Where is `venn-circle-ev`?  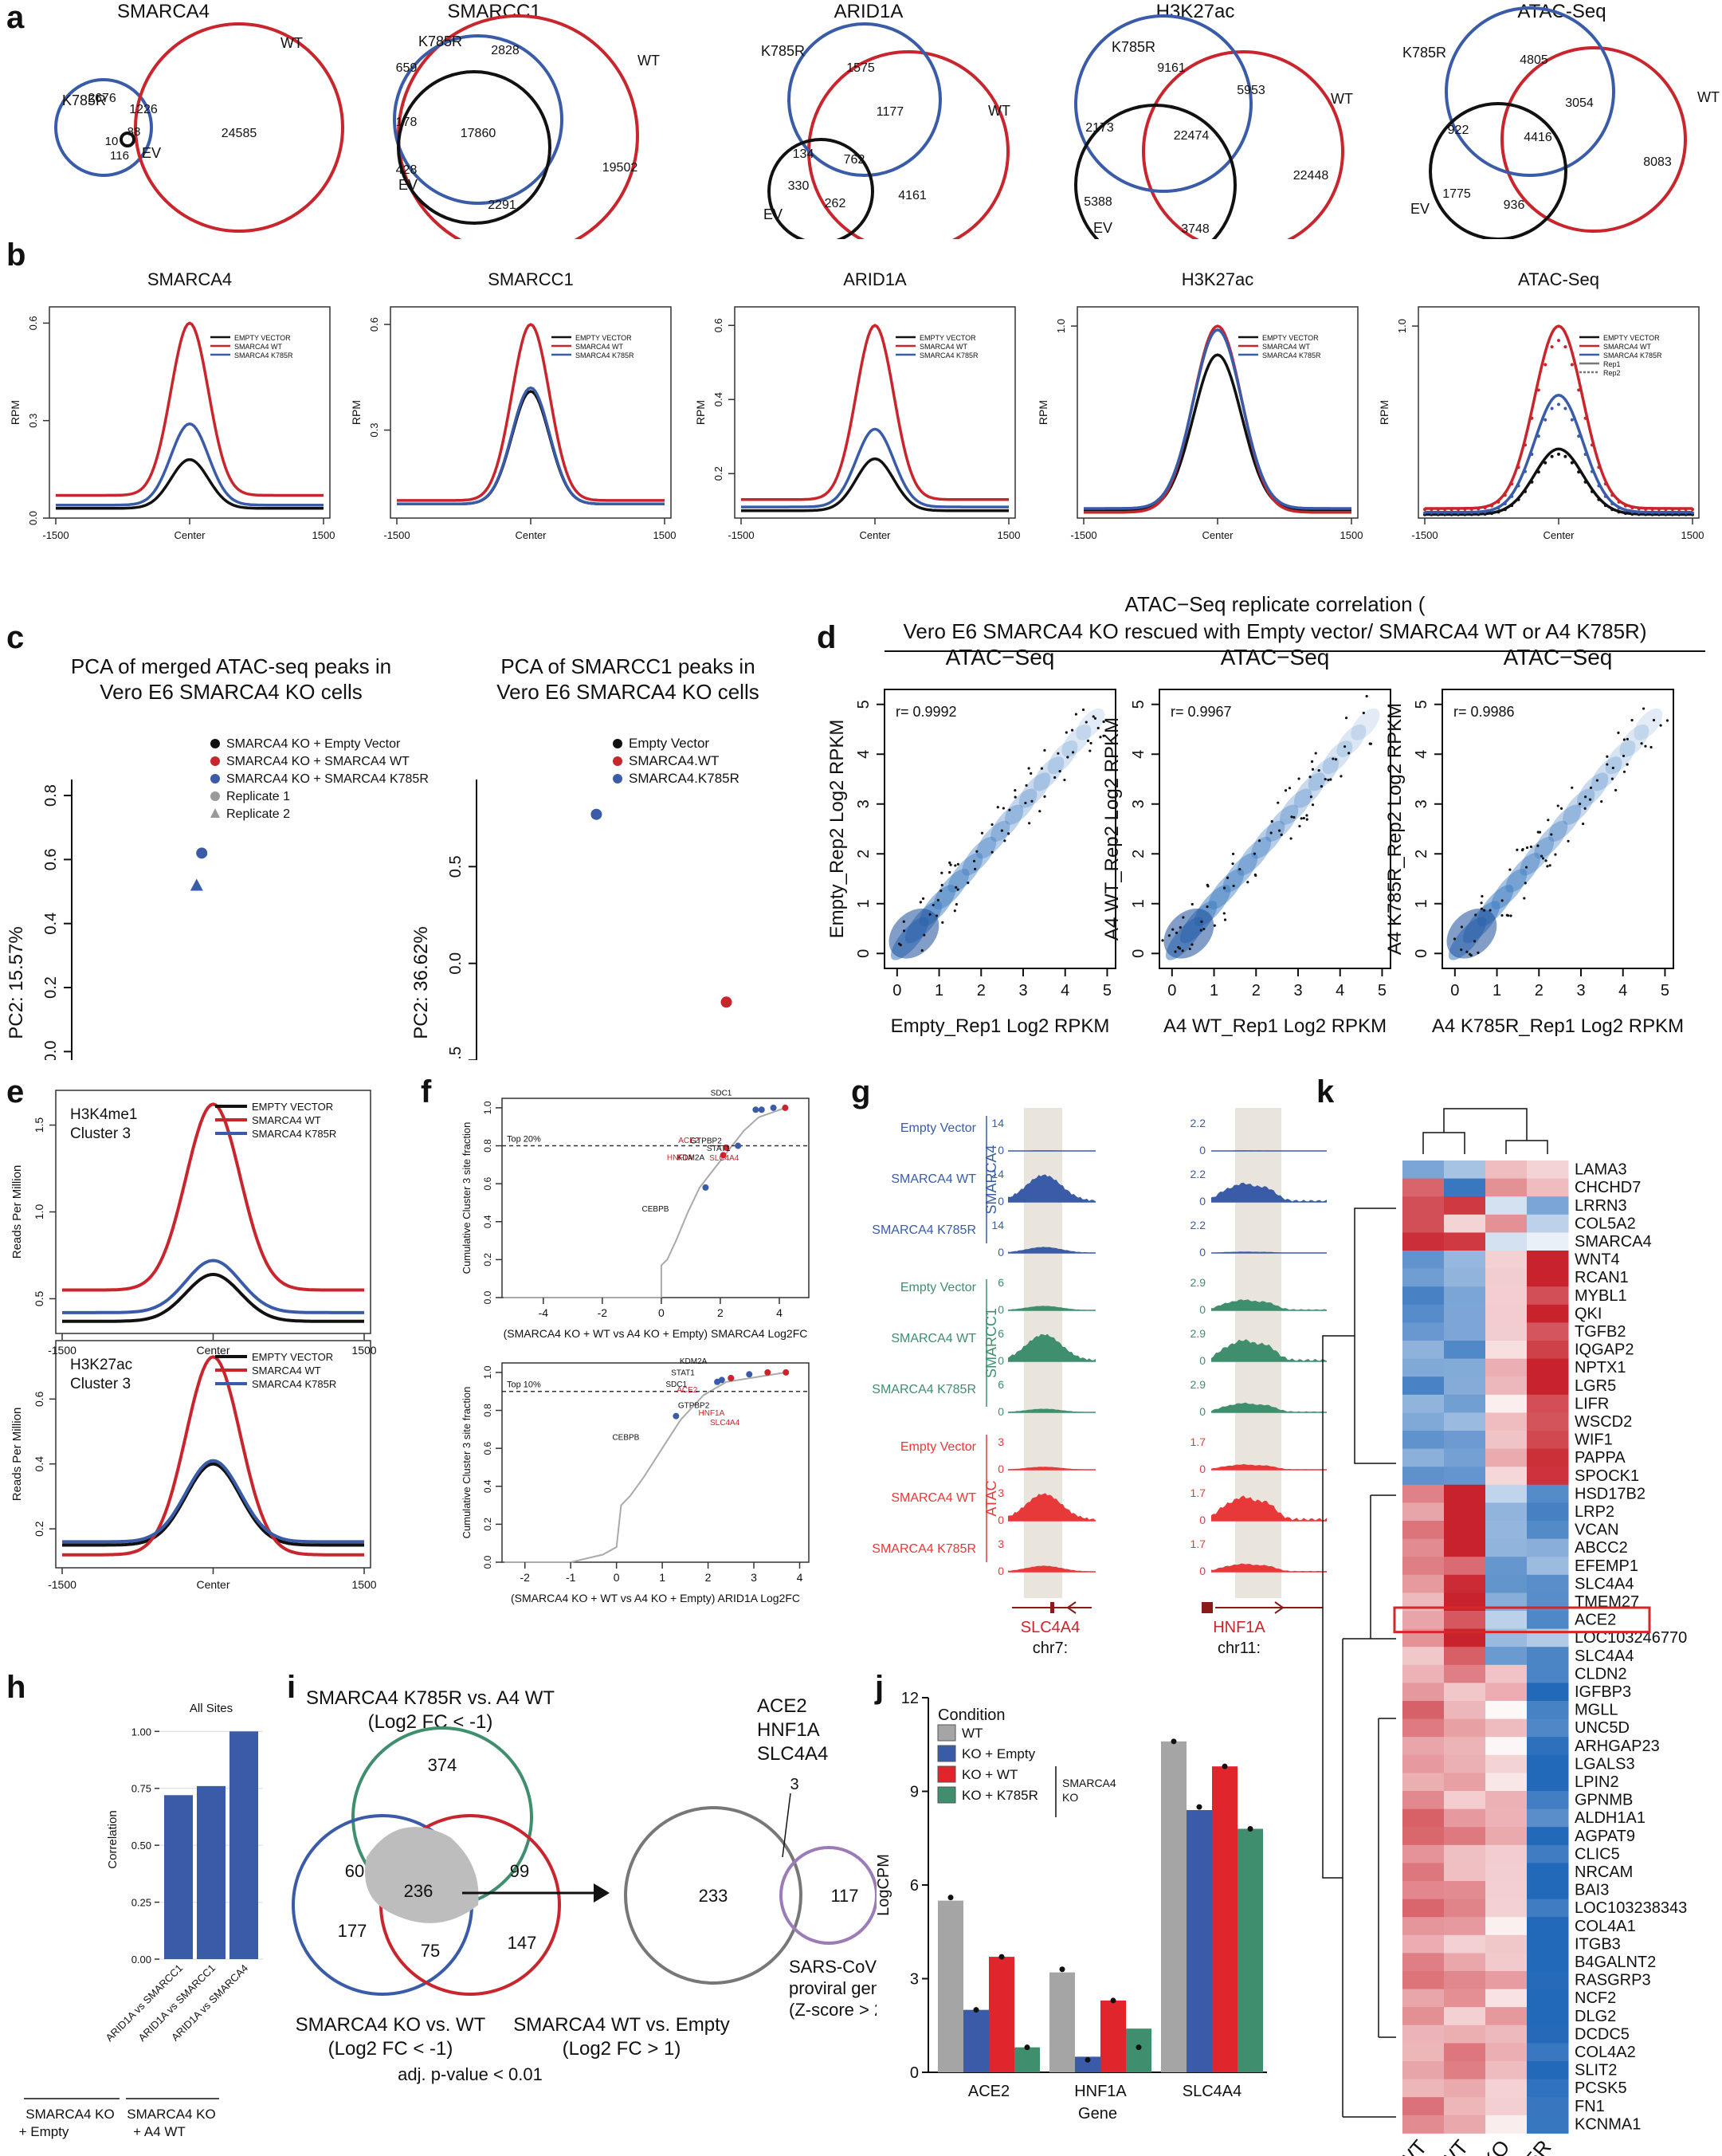 venn-circle-ev is located at coordinates (820, 188).